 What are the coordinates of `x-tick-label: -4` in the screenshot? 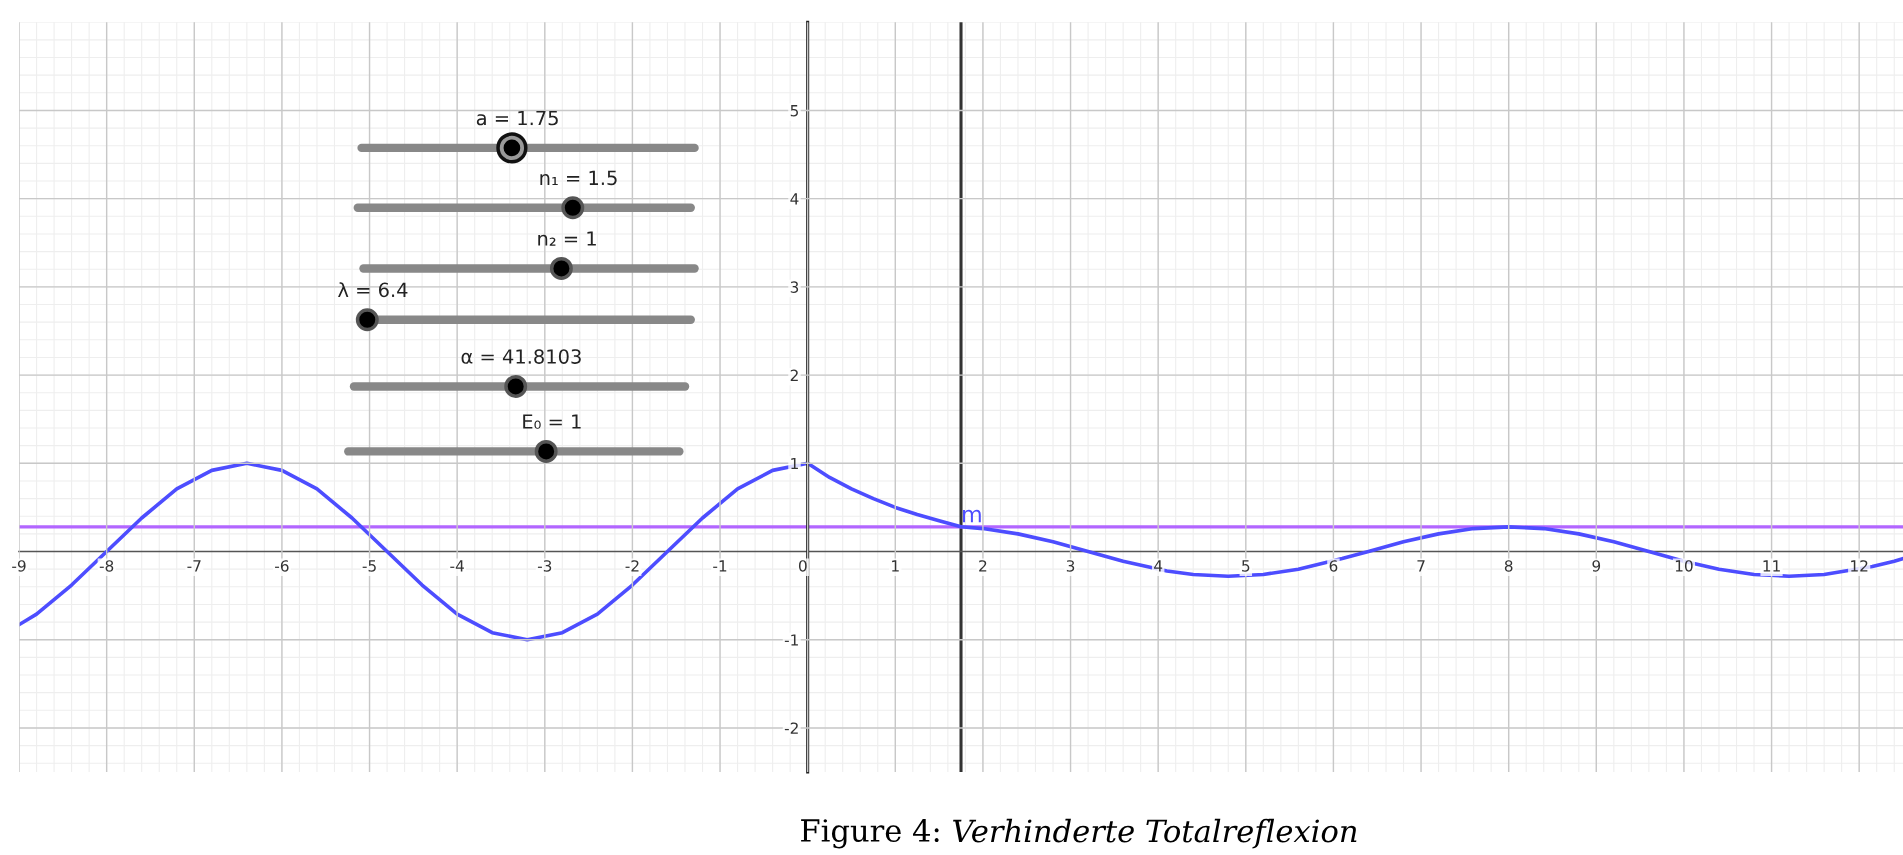 It's located at (457, 566).